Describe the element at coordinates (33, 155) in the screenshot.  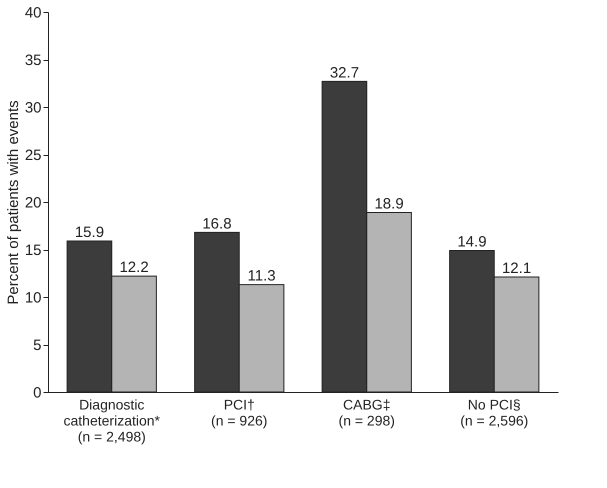
I see `y-tick-label: 25` at that location.